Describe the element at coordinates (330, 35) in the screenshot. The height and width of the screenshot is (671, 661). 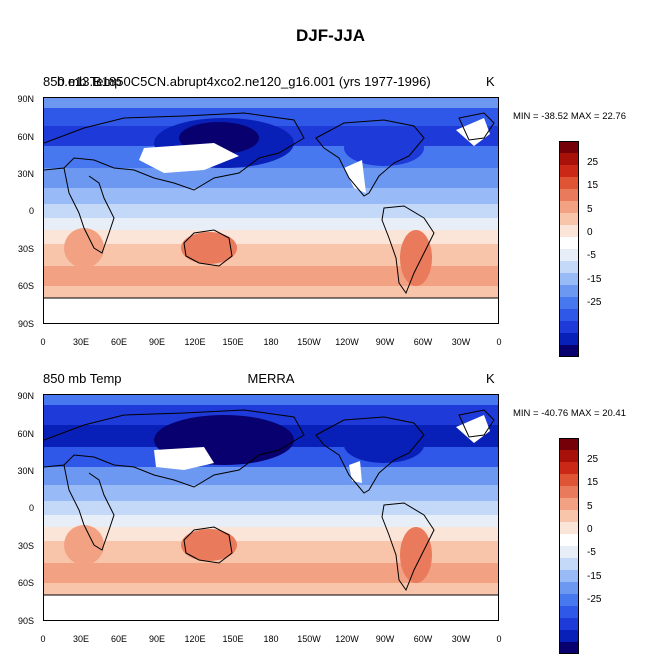
I see `figure-title: DJF-JJA` at that location.